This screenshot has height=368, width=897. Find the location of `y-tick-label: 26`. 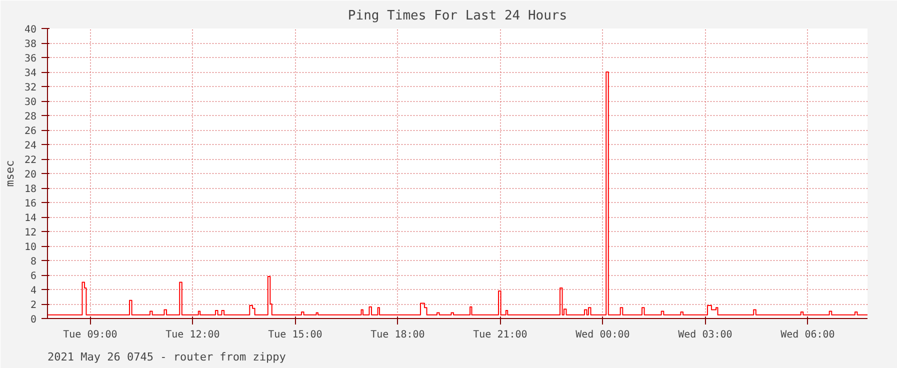

y-tick-label: 26 is located at coordinates (30, 131).